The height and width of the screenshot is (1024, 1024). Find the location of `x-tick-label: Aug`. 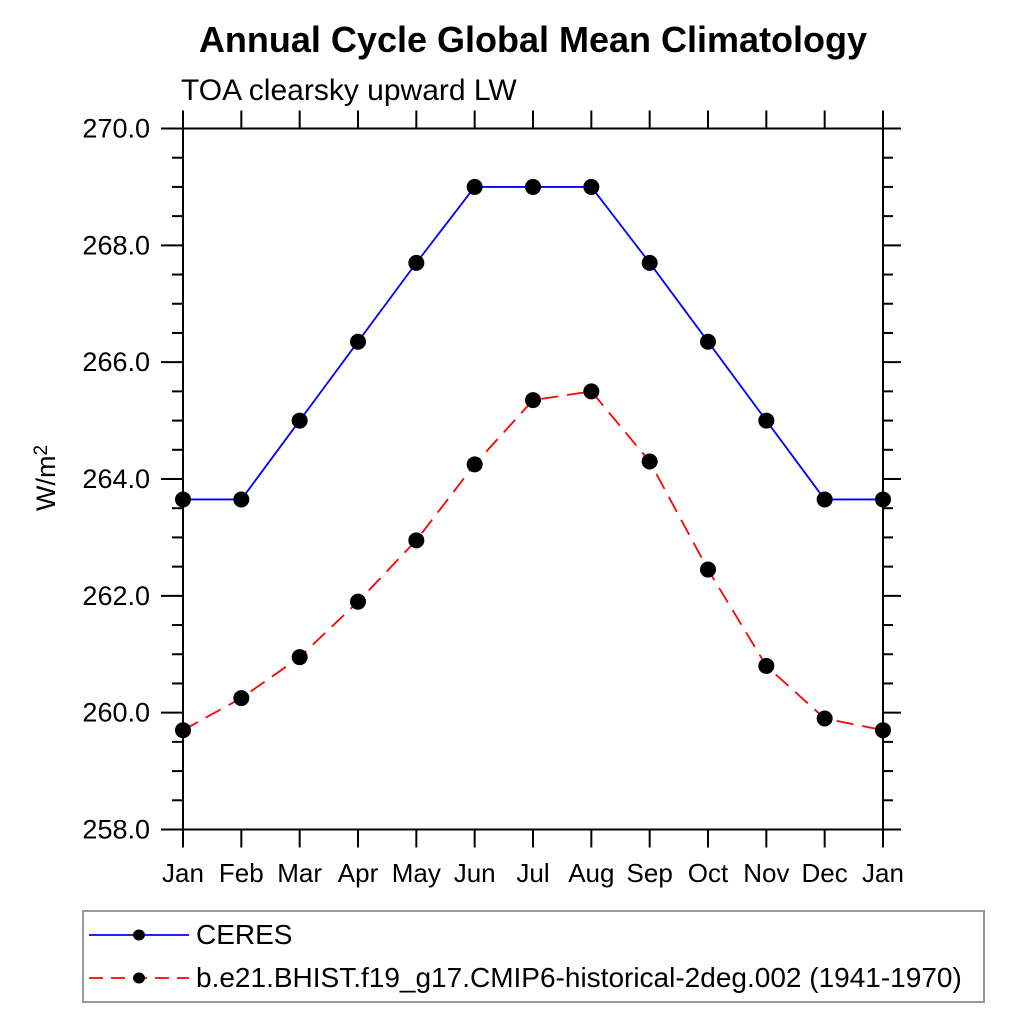

x-tick-label: Aug is located at coordinates (591, 873).